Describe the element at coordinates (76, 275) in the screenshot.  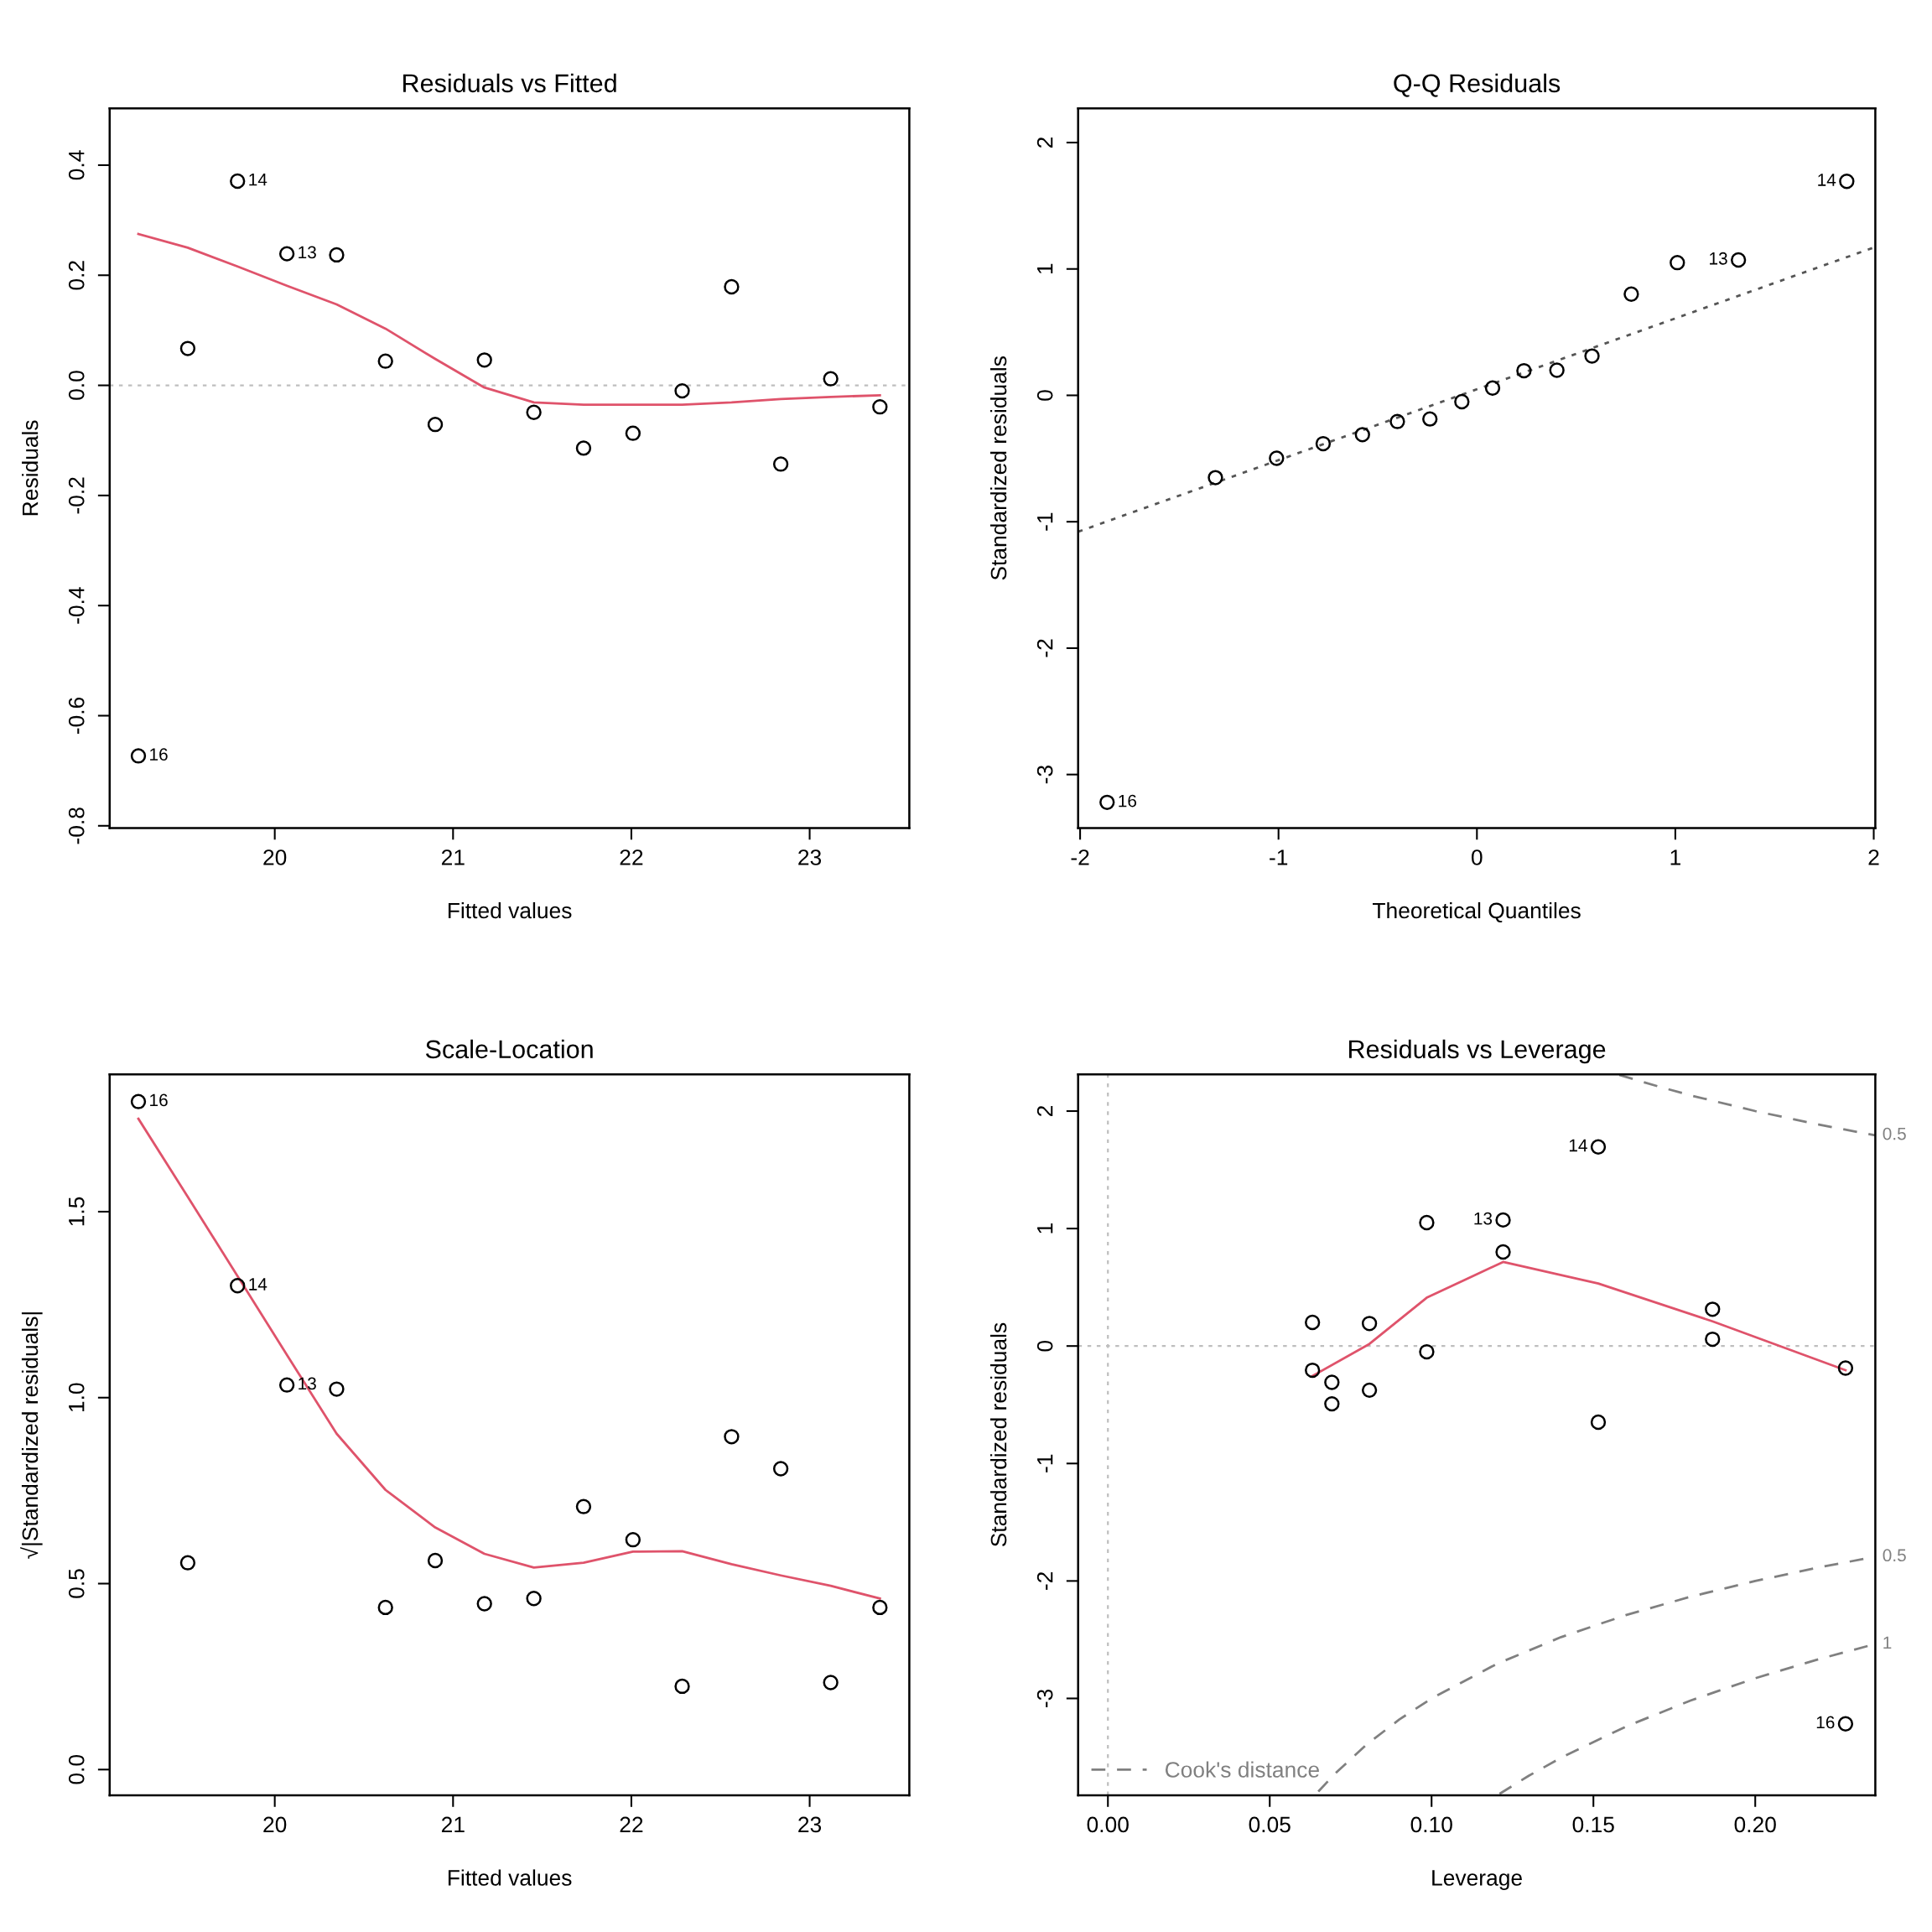
I see `y-tick-label: 0.2` at that location.